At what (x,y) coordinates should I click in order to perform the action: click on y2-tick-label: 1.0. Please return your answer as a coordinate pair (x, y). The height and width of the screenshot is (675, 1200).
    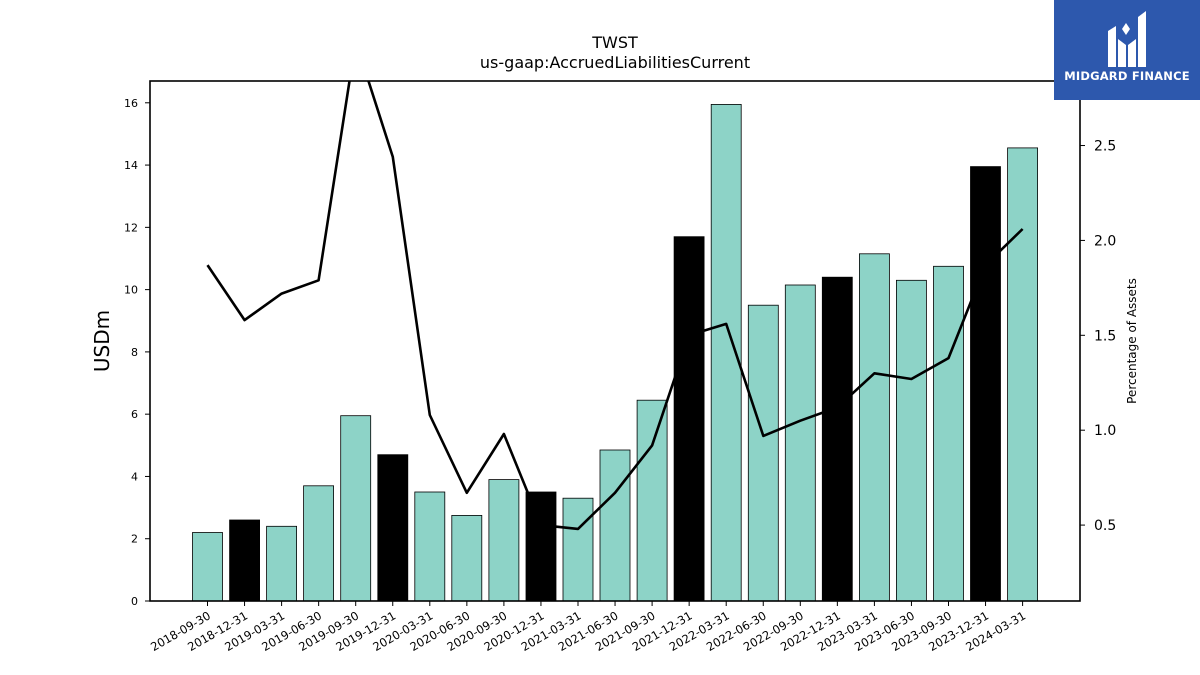
    Looking at the image, I should click on (1105, 431).